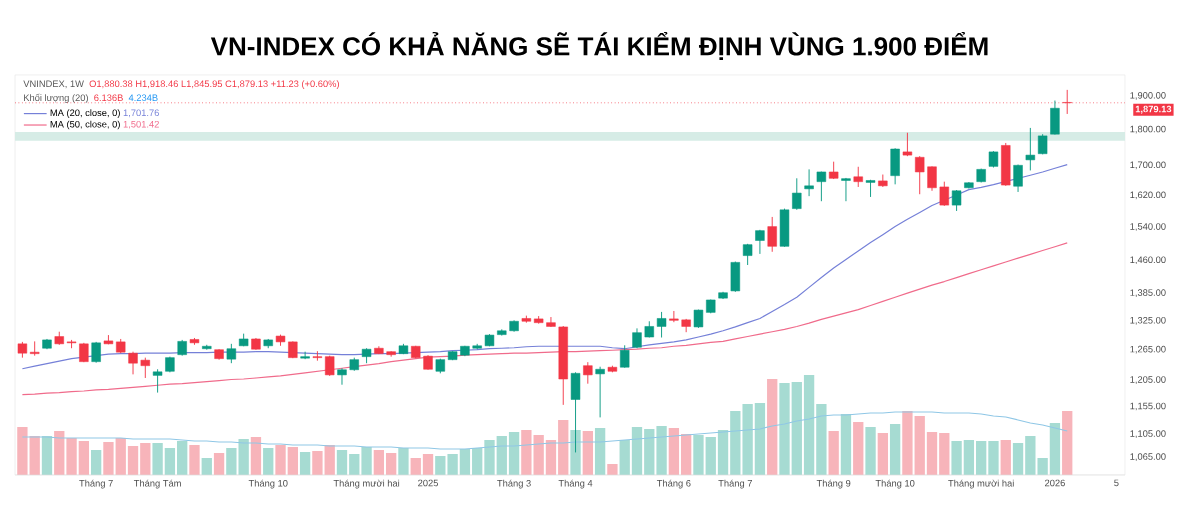 The width and height of the screenshot is (1200, 532). What do you see at coordinates (599, 46) in the screenshot?
I see `chart-title: VN-INDEX CÓ KHẢ NĂNG SẼ TÁI KIỂM ĐỊNH VÙNG 1.900 ĐIỂM` at bounding box center [599, 46].